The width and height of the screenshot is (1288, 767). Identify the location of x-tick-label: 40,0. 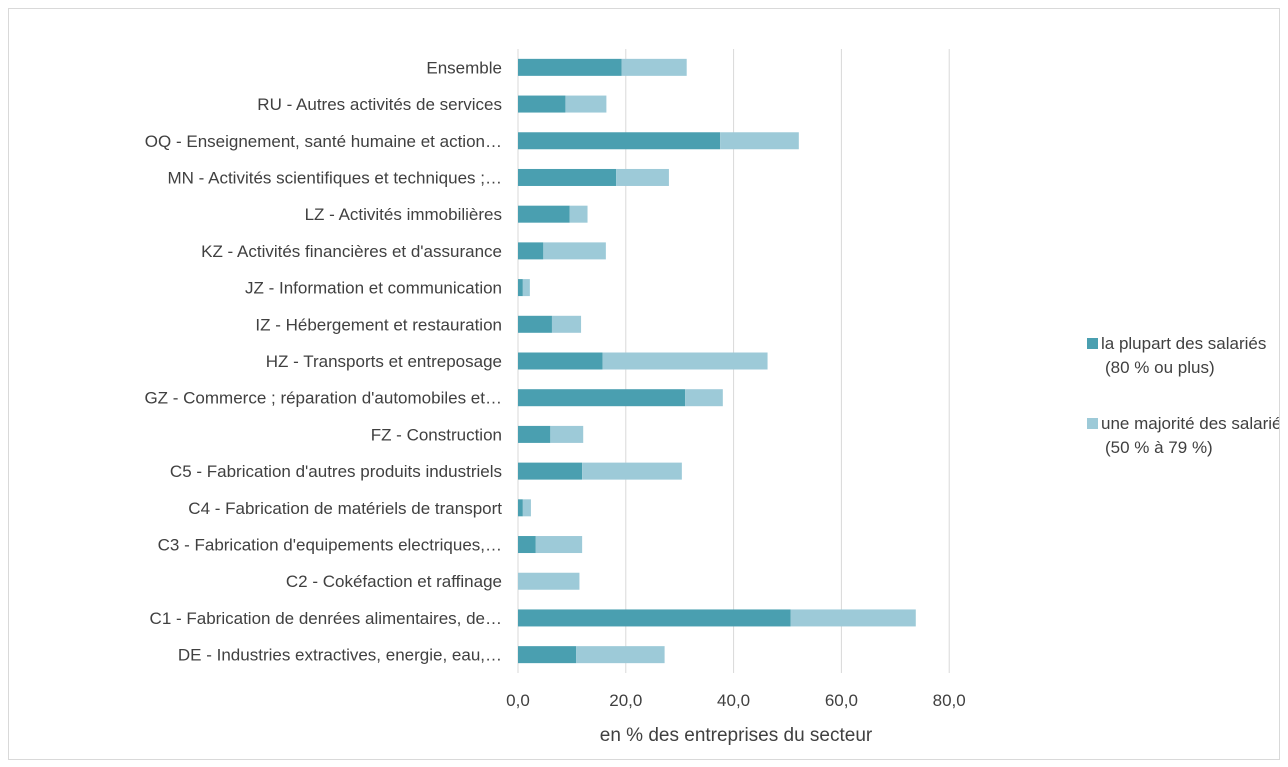
(733, 700).